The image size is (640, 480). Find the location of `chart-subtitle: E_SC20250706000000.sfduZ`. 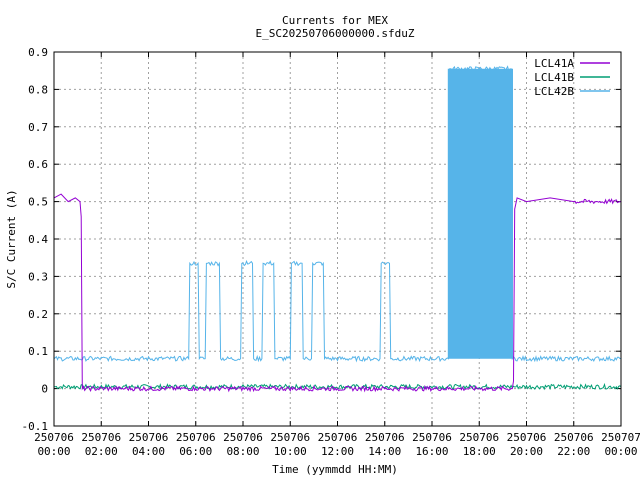

chart-subtitle: E_SC20250706000000.sfduZ is located at coordinates (335, 33).